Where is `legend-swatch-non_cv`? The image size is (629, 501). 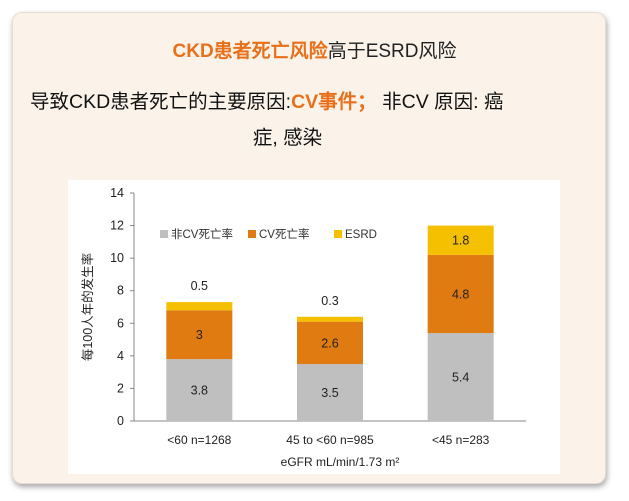
legend-swatch-non_cv is located at coordinates (164, 234).